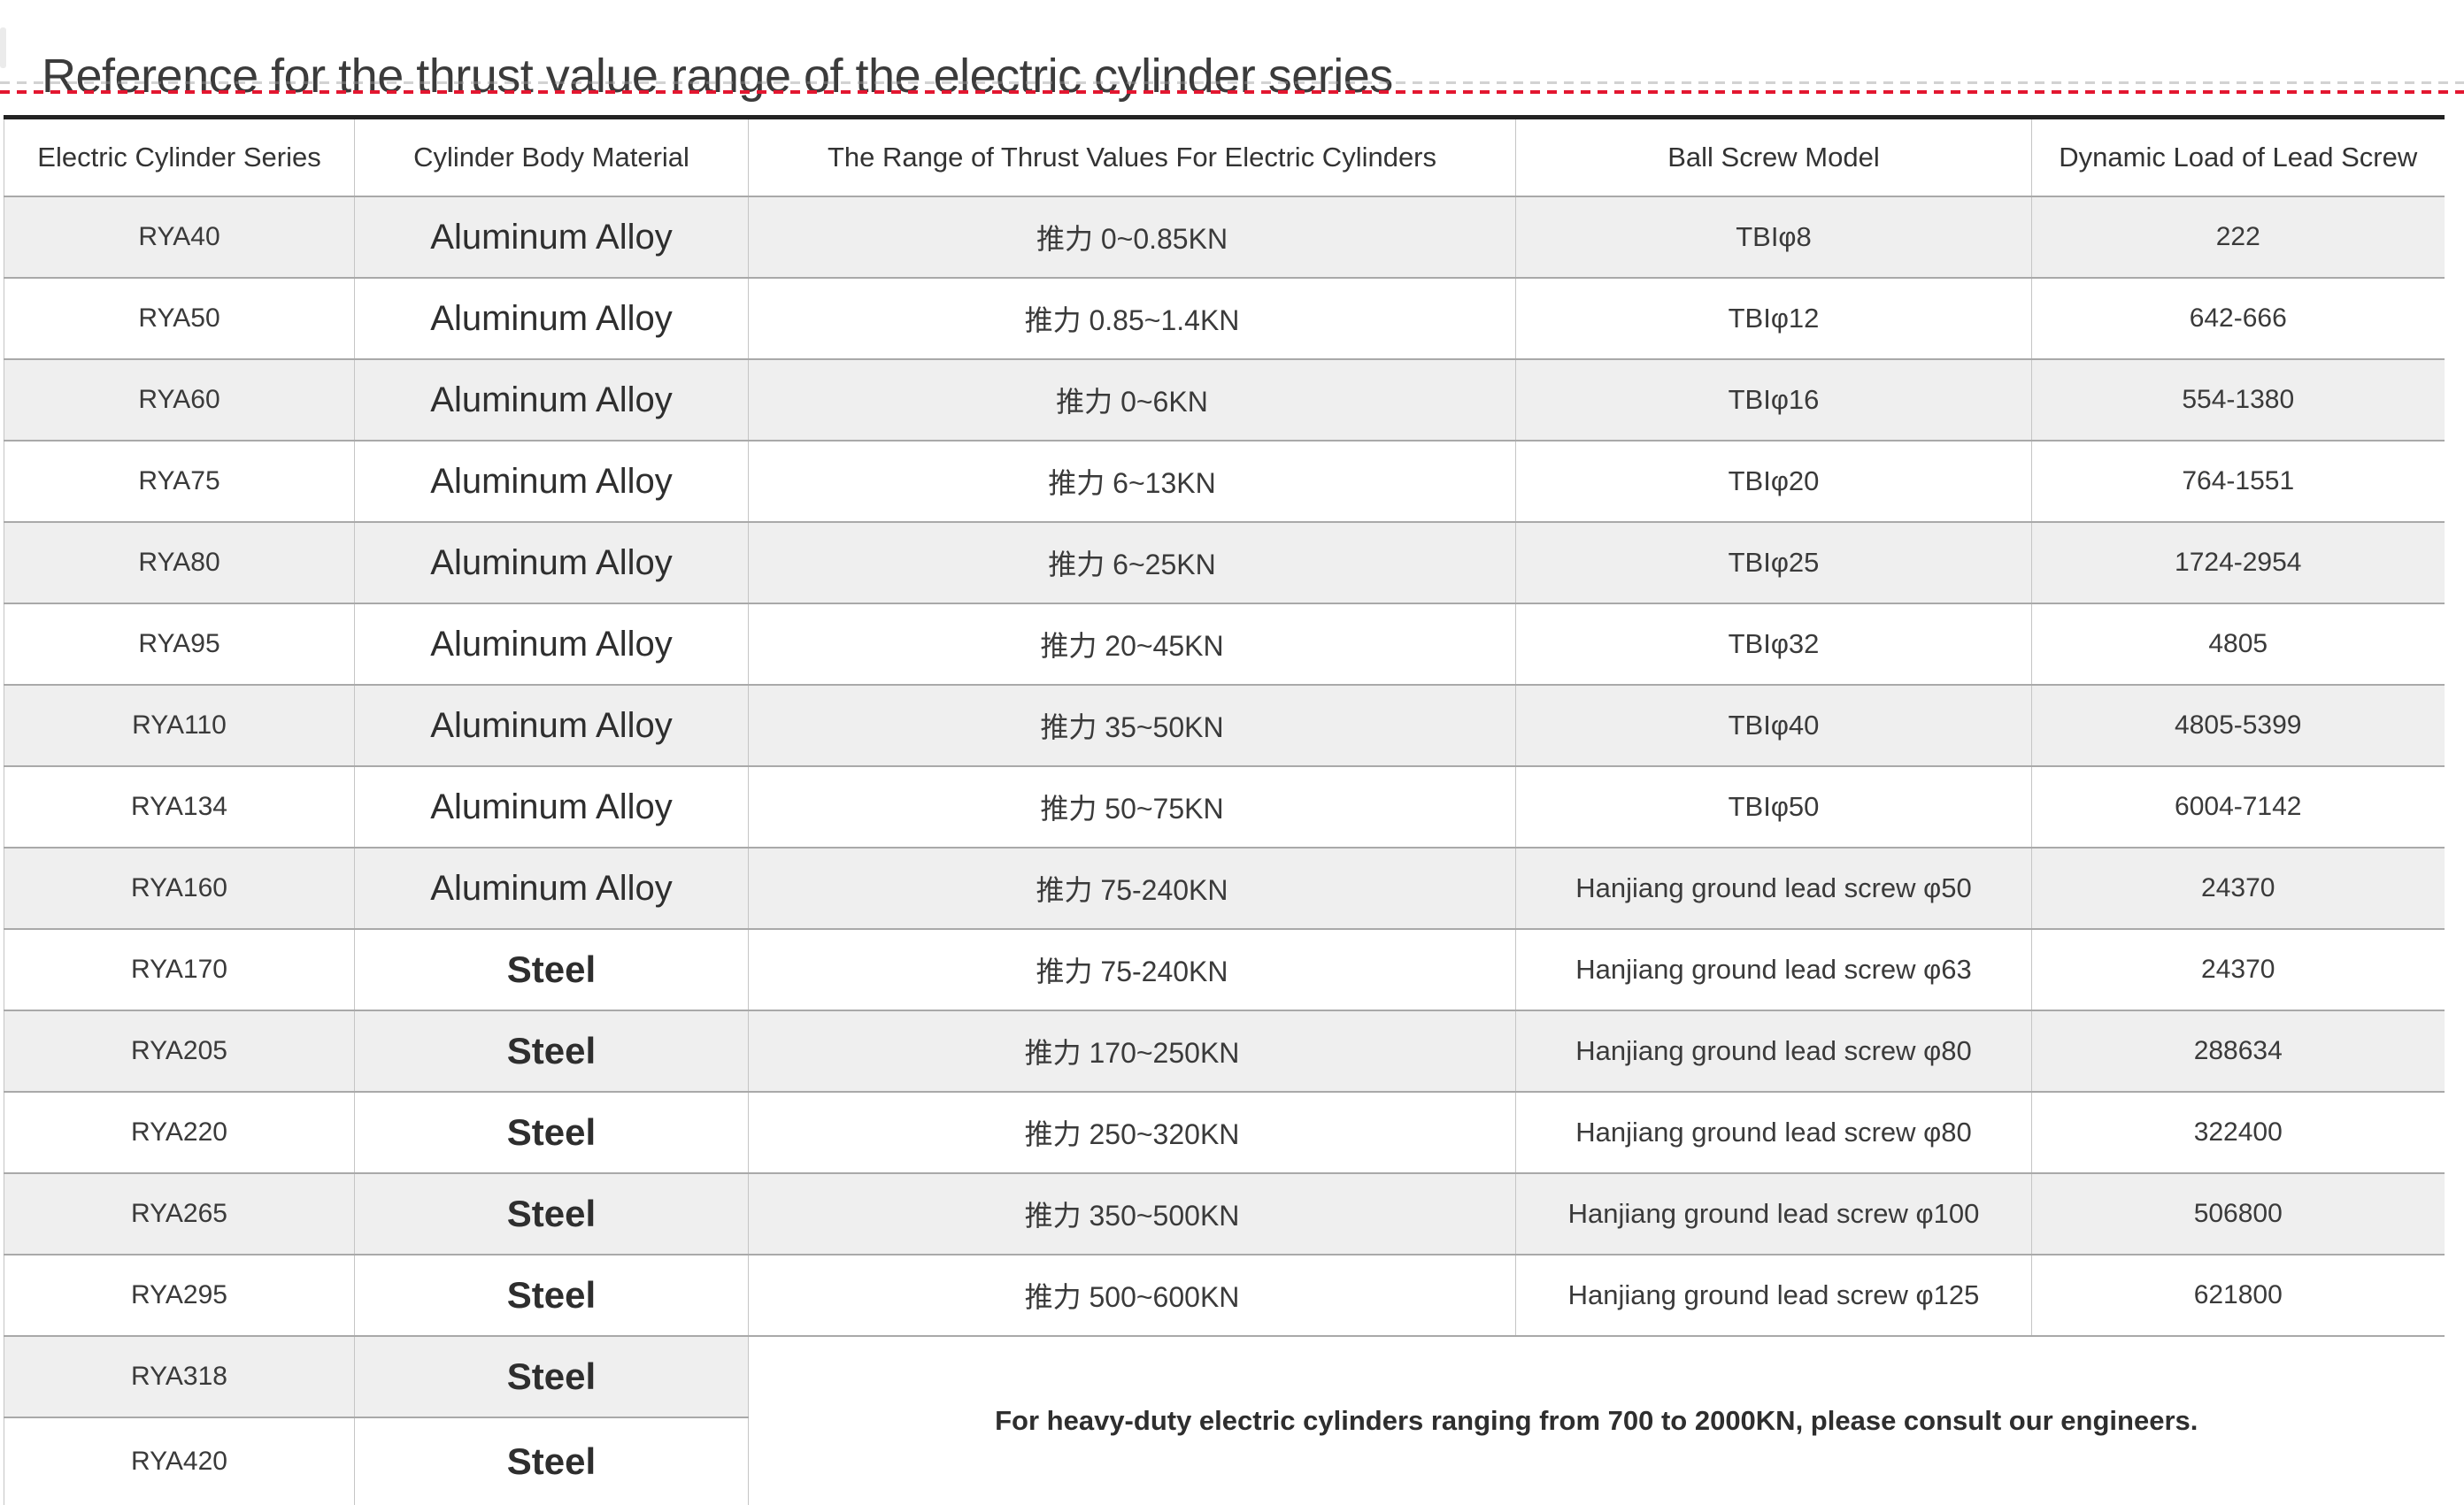  What do you see at coordinates (2238, 482) in the screenshot?
I see `cell-load: 764-1551` at bounding box center [2238, 482].